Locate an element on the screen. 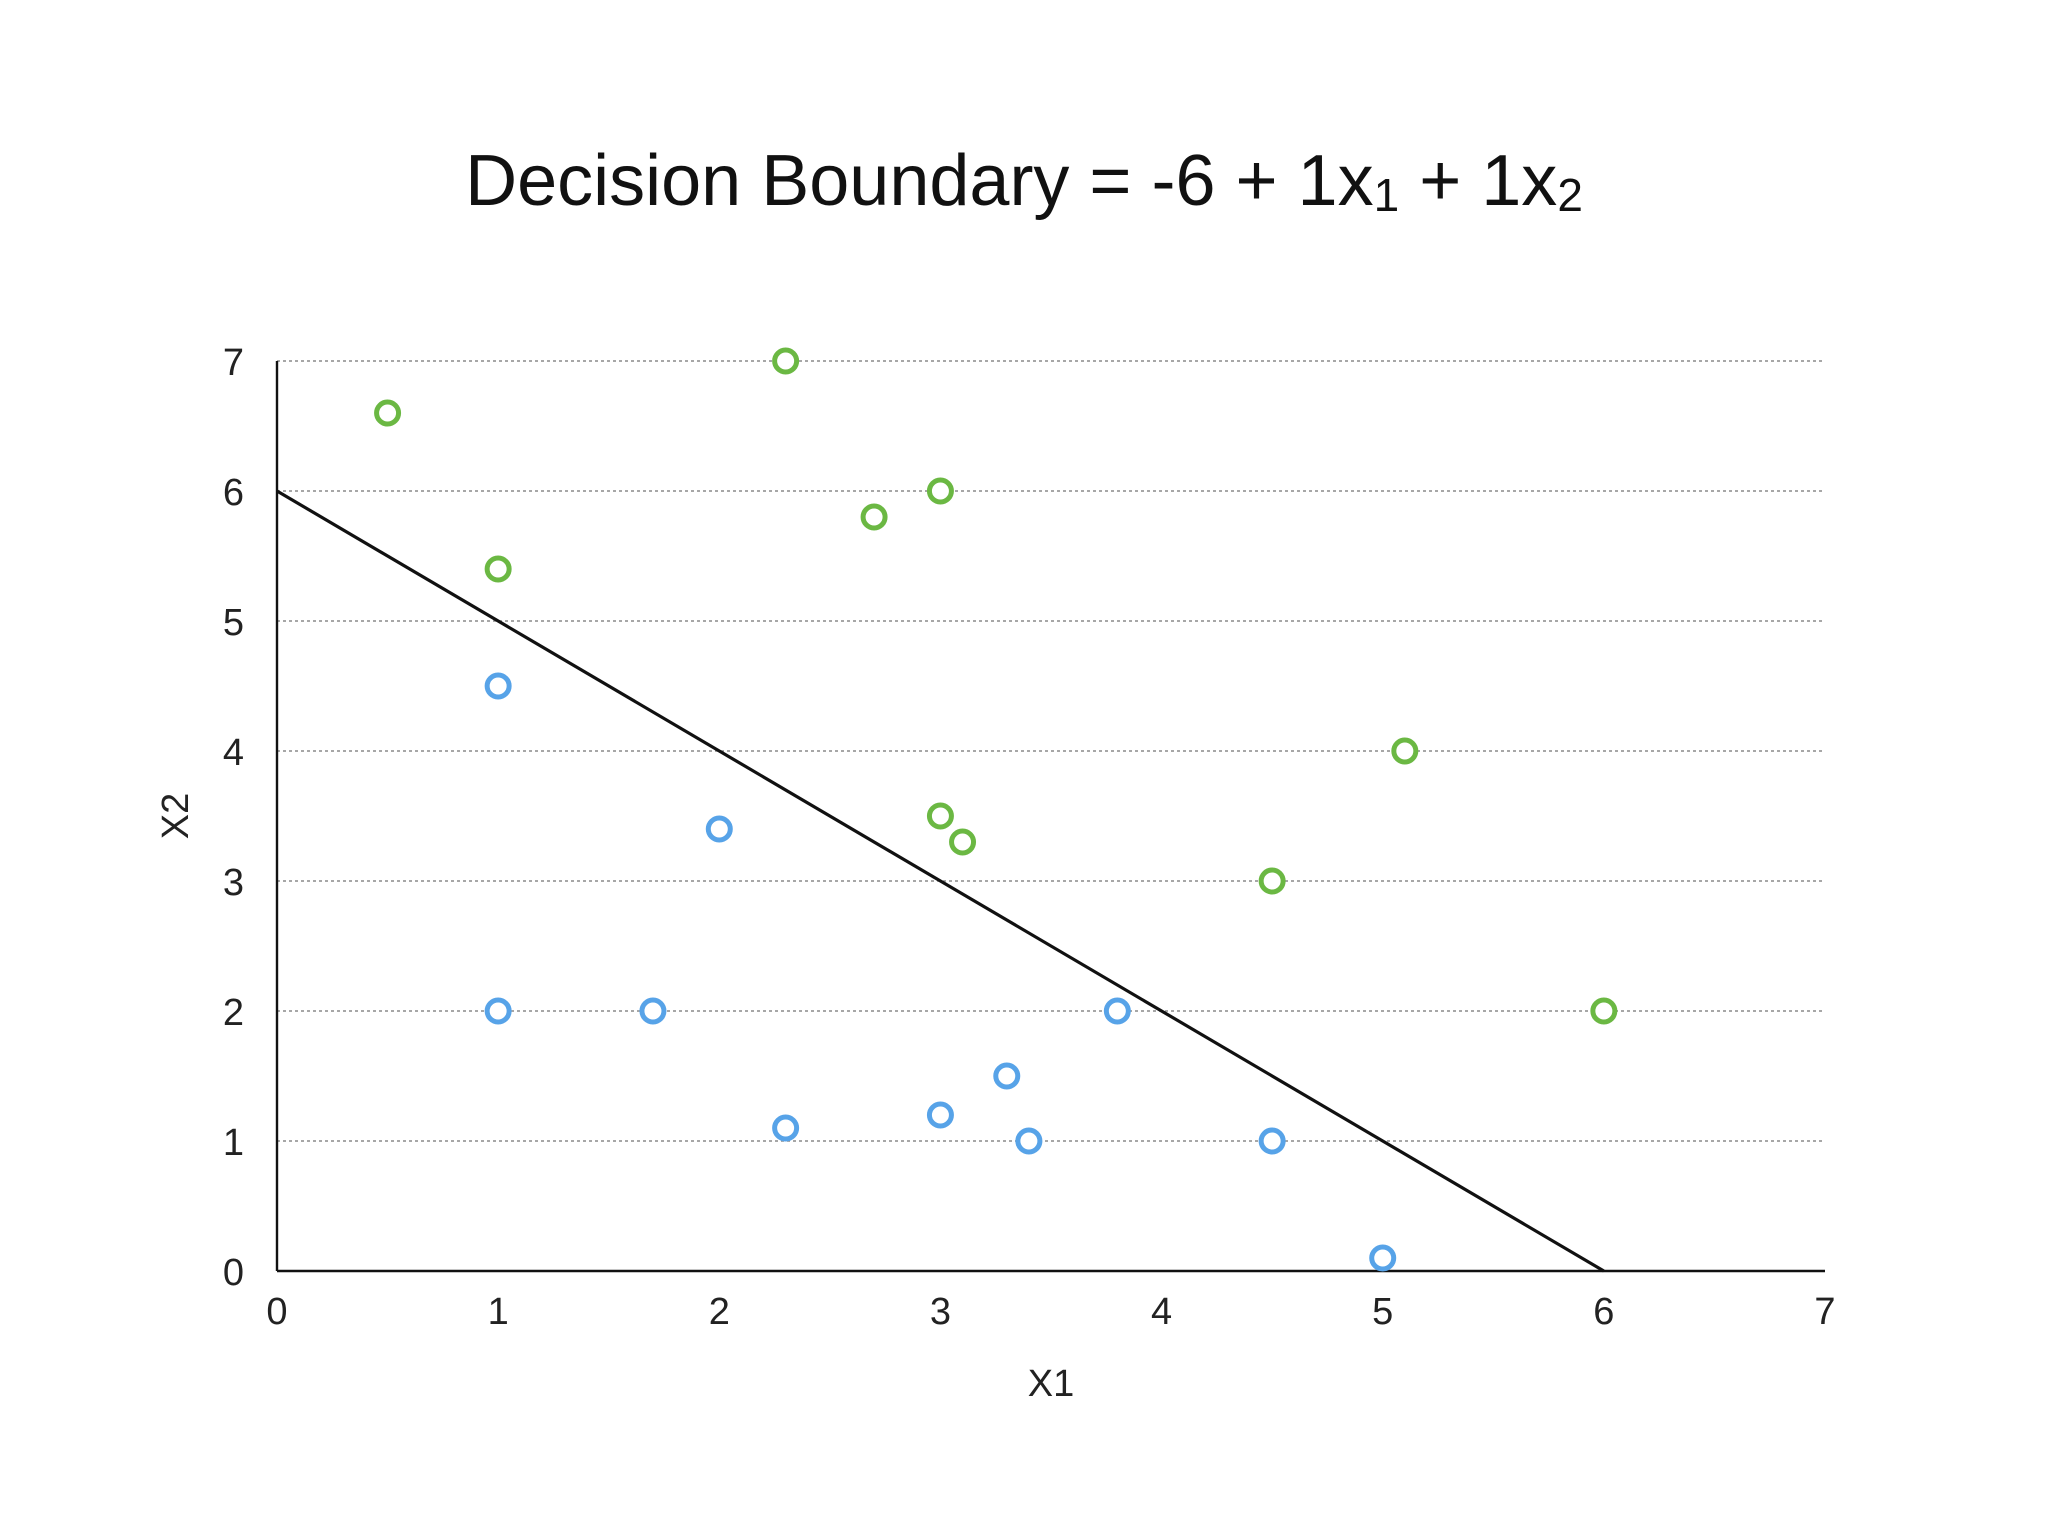 Image resolution: width=2048 pixels, height=1536 pixels. chart-title-mid: + 1x is located at coordinates (1478, 181).